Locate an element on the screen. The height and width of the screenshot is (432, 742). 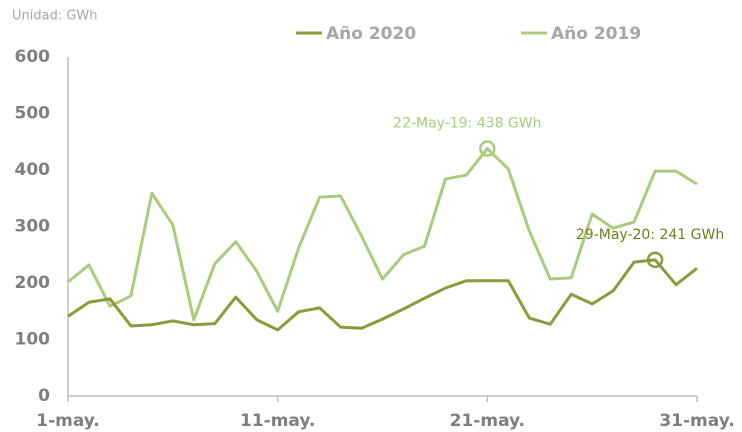
y-tick-label: 100 is located at coordinates (33, 340).